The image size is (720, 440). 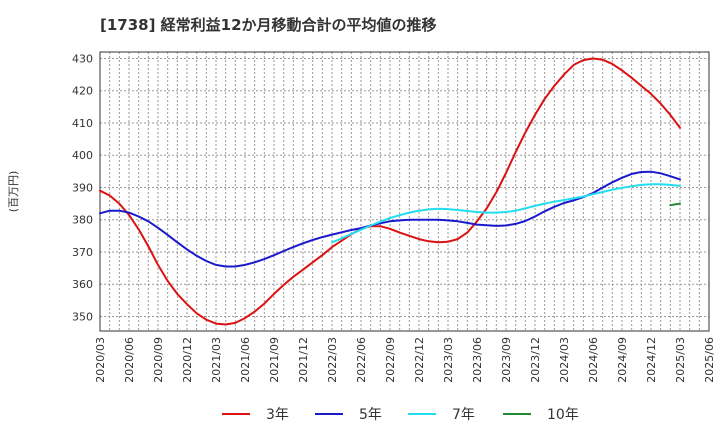 What do you see at coordinates (390, 360) in the screenshot?
I see `x-tick-label: 2022/09` at bounding box center [390, 360].